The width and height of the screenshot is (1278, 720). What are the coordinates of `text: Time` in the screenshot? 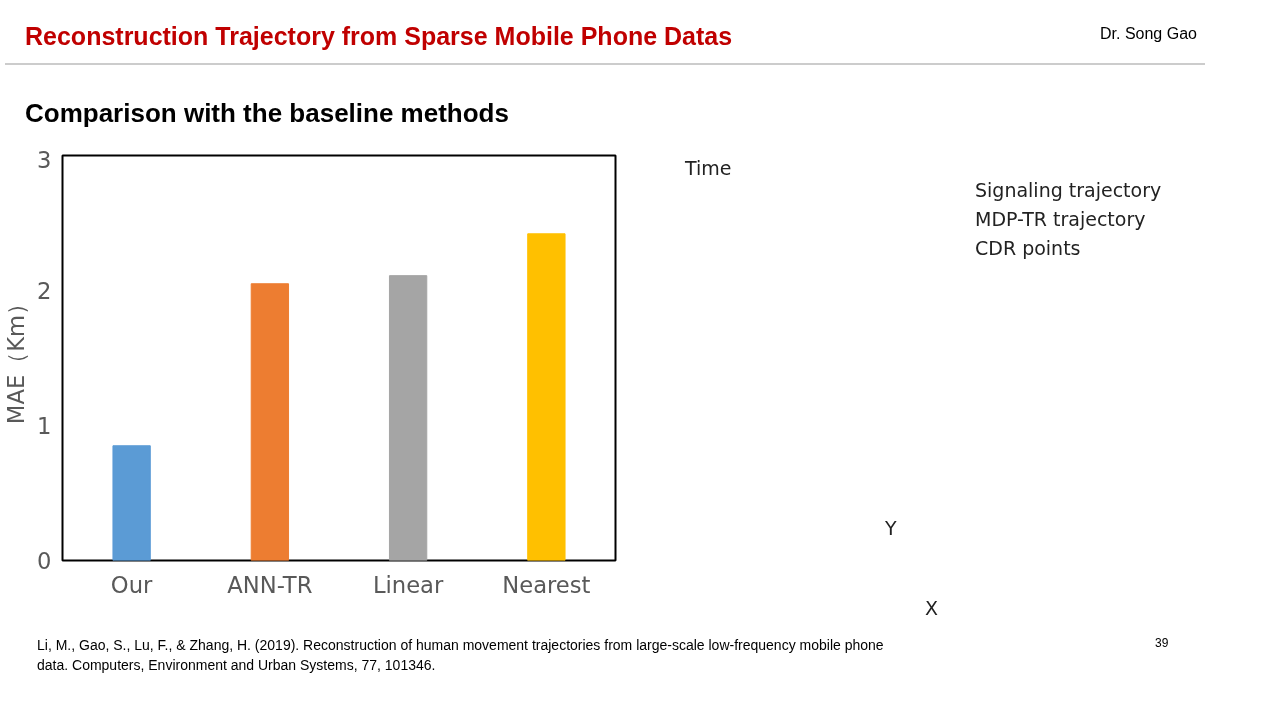 It's located at (708, 168).